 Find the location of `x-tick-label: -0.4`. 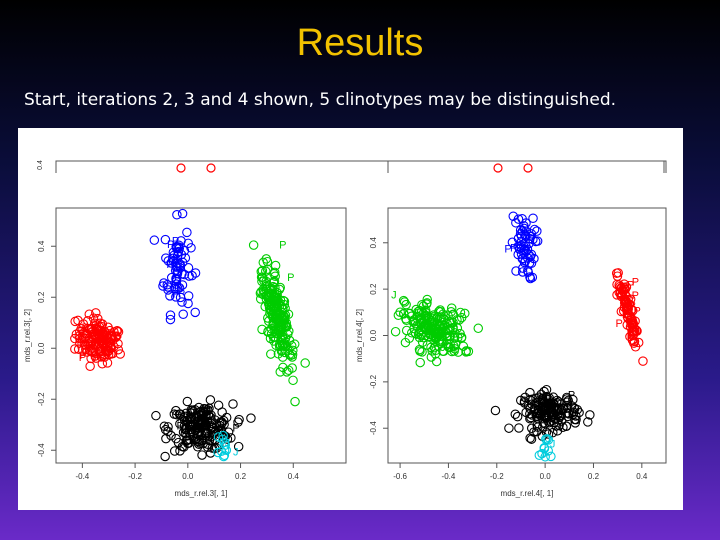

x-tick-label: -0.4 is located at coordinates (449, 476).